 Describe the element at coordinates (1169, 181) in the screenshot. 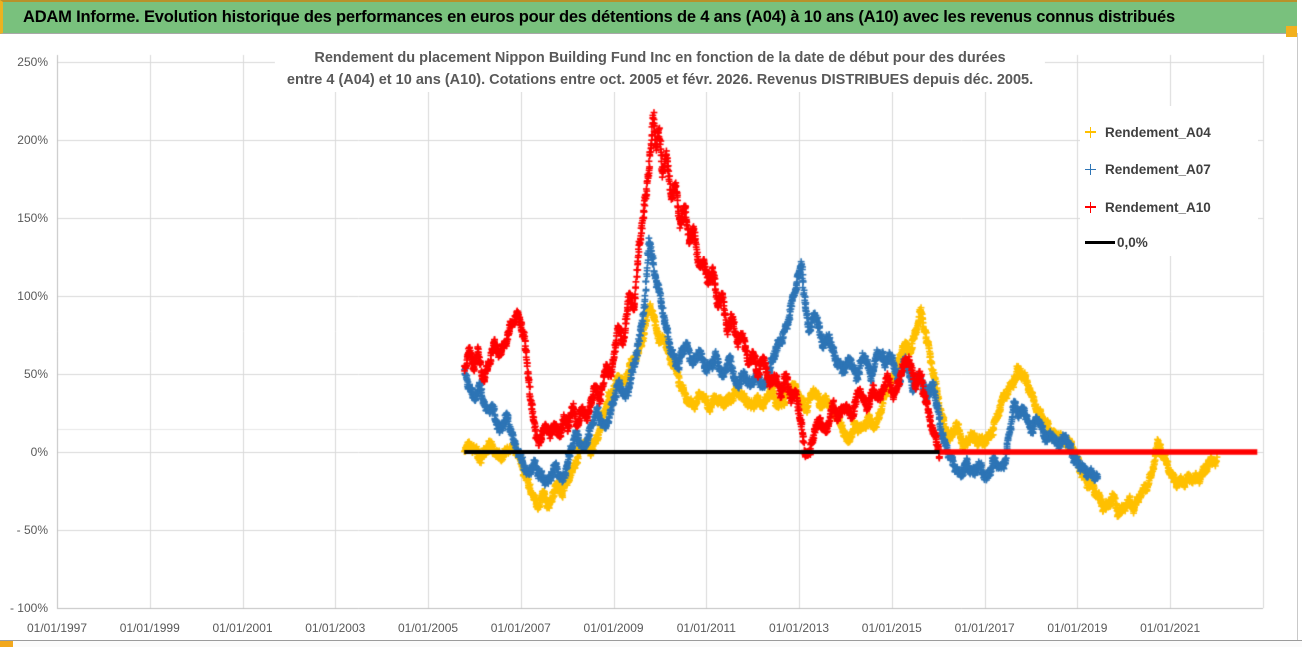

I see `legend` at that location.